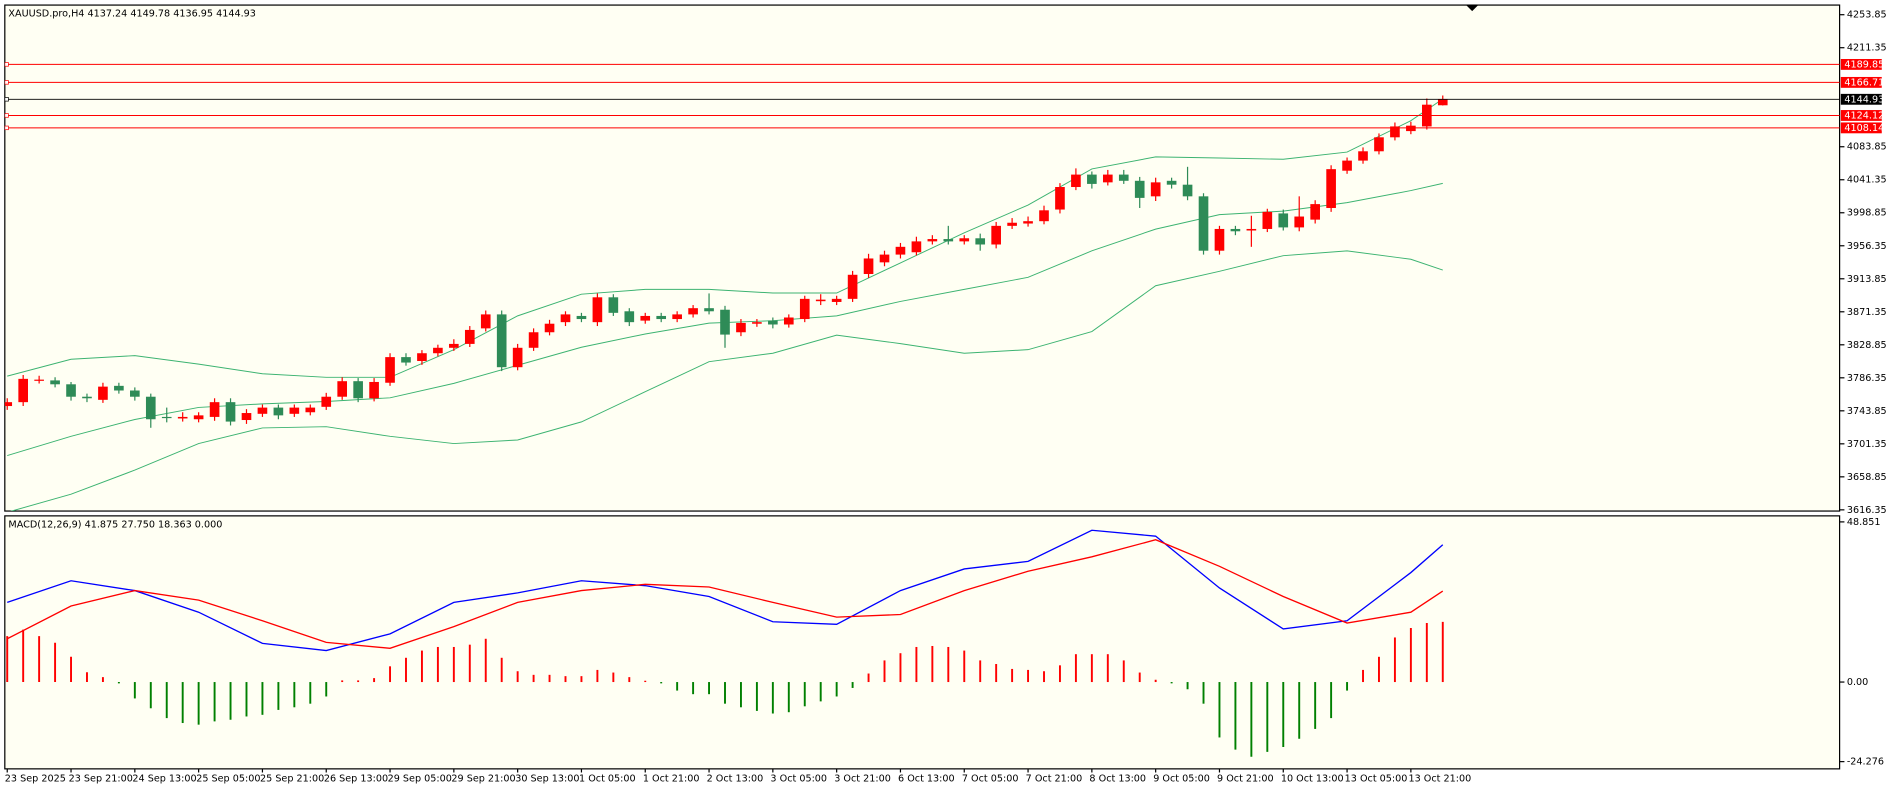  Describe the element at coordinates (1867, 15) in the screenshot. I see `y-tick-label: 4253.85` at that location.